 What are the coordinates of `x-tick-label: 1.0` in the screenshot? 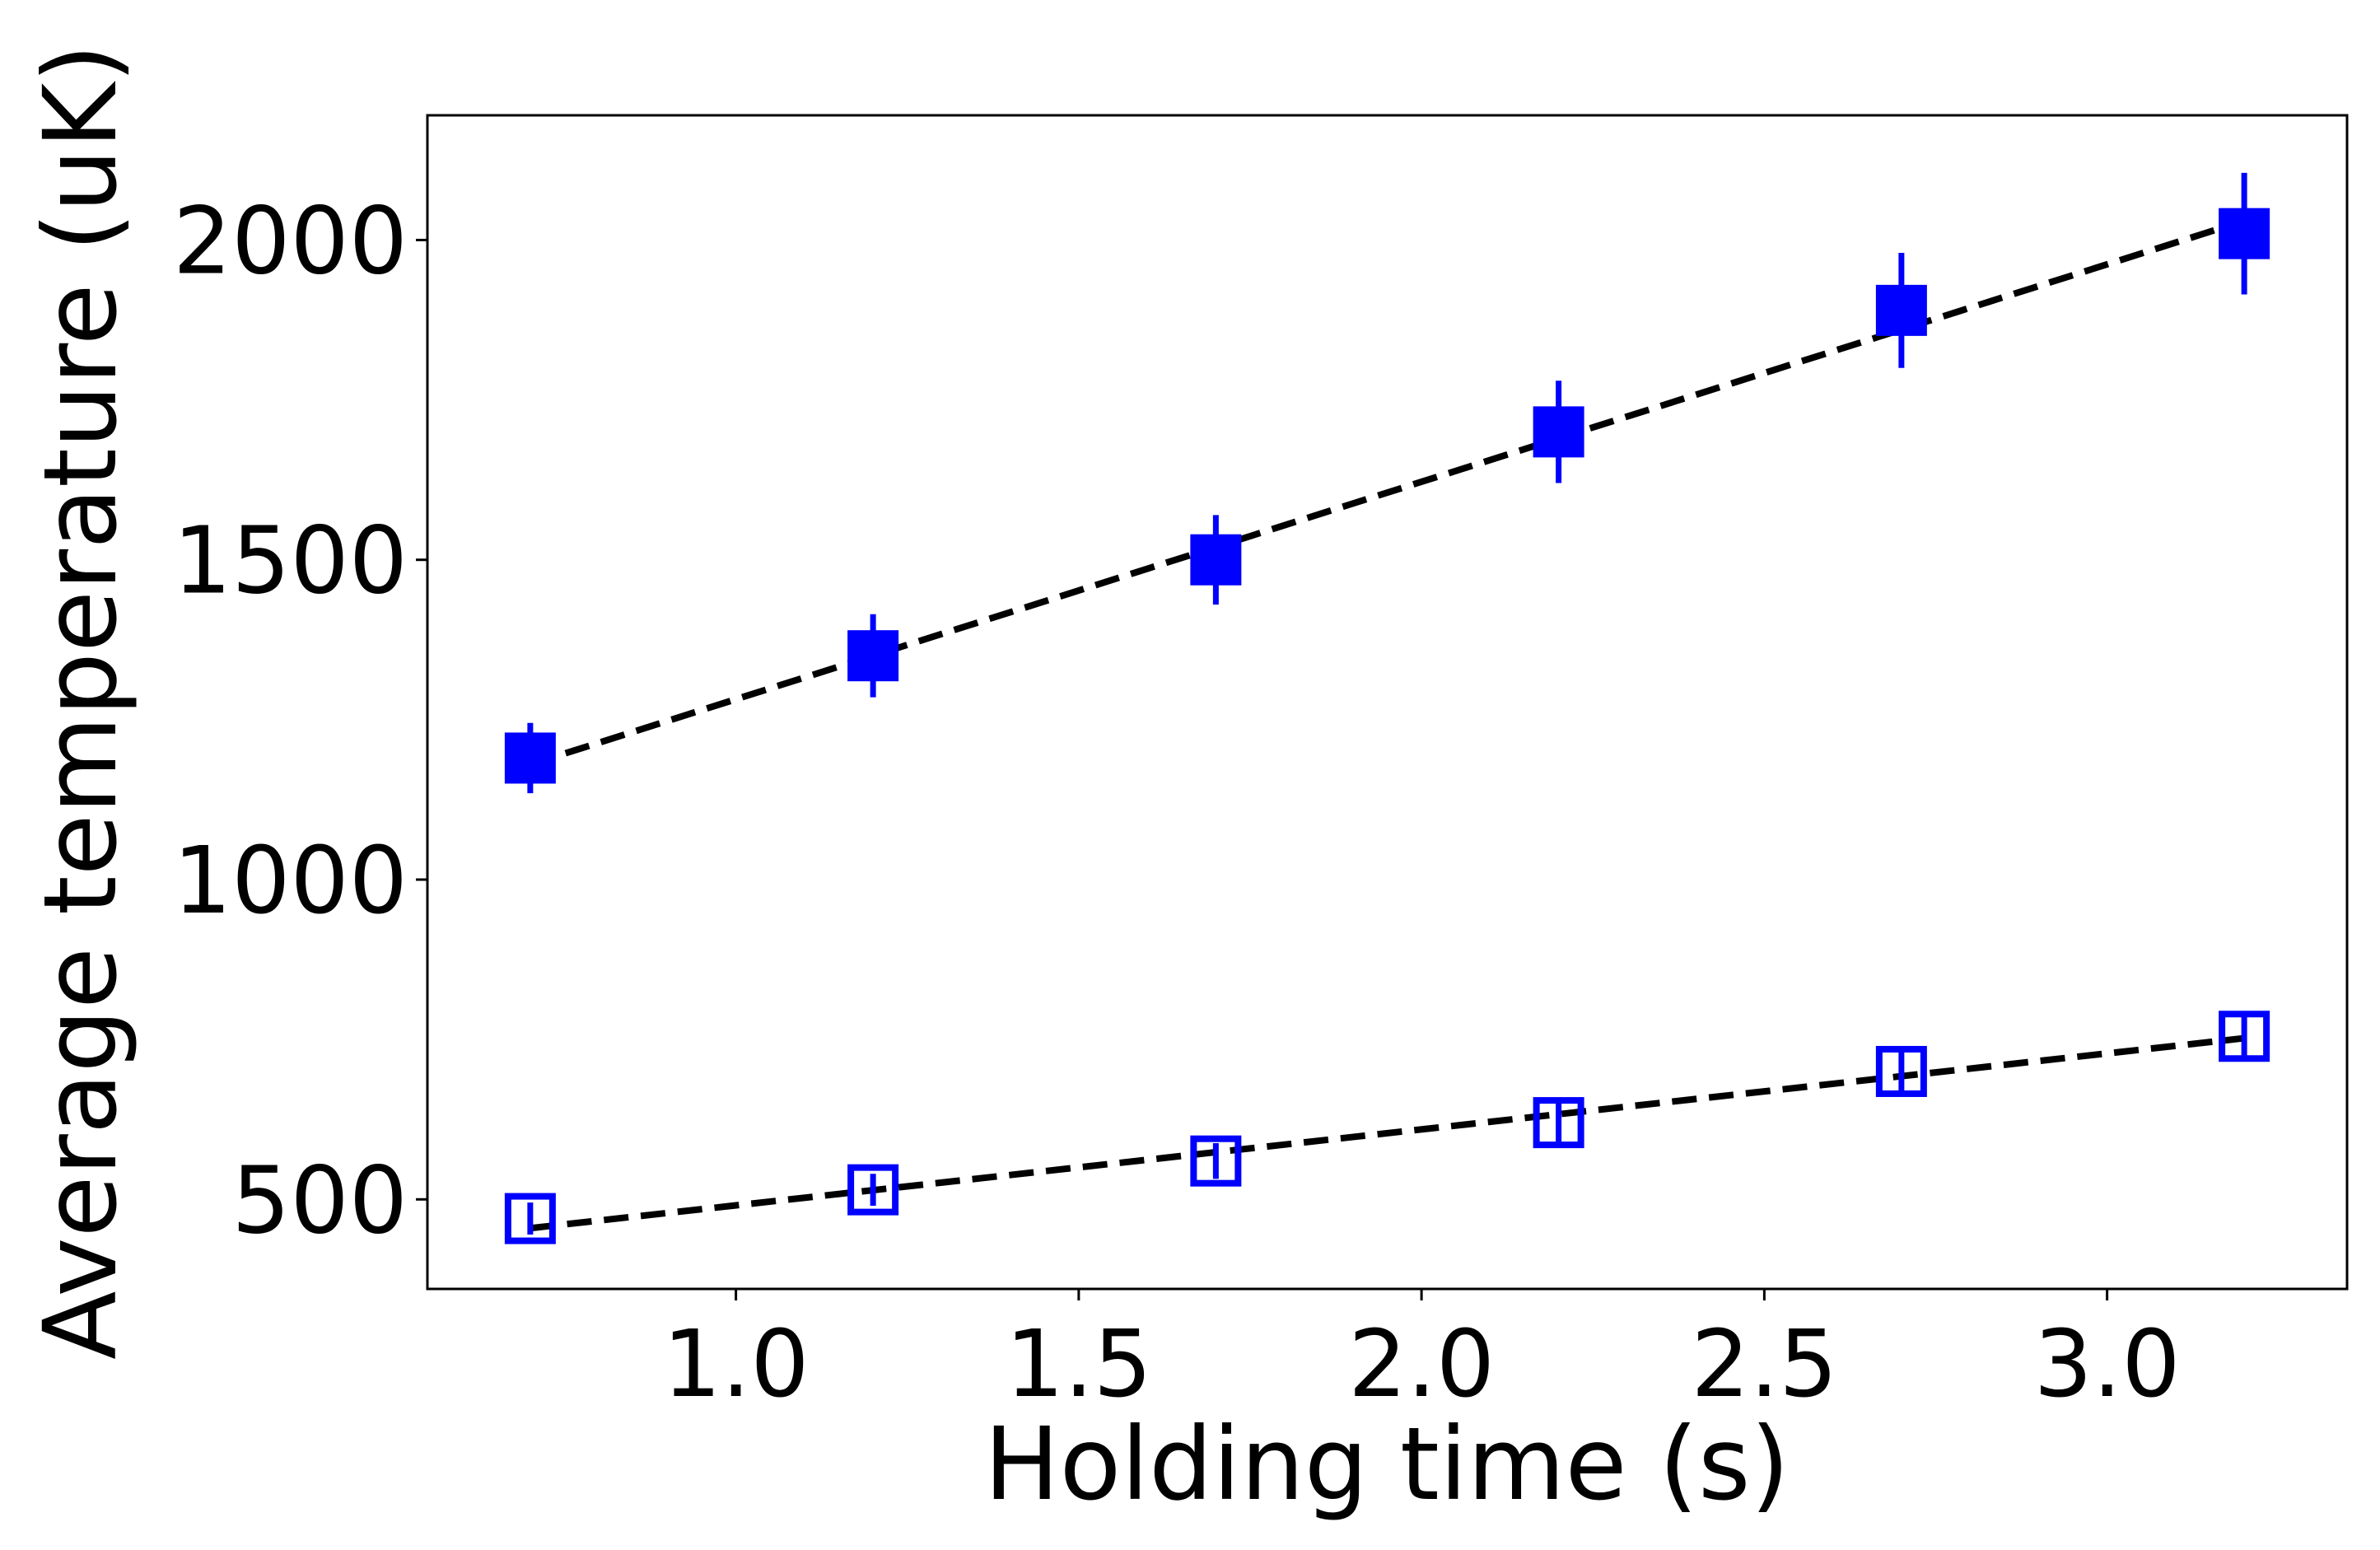 It's located at (736, 1364).